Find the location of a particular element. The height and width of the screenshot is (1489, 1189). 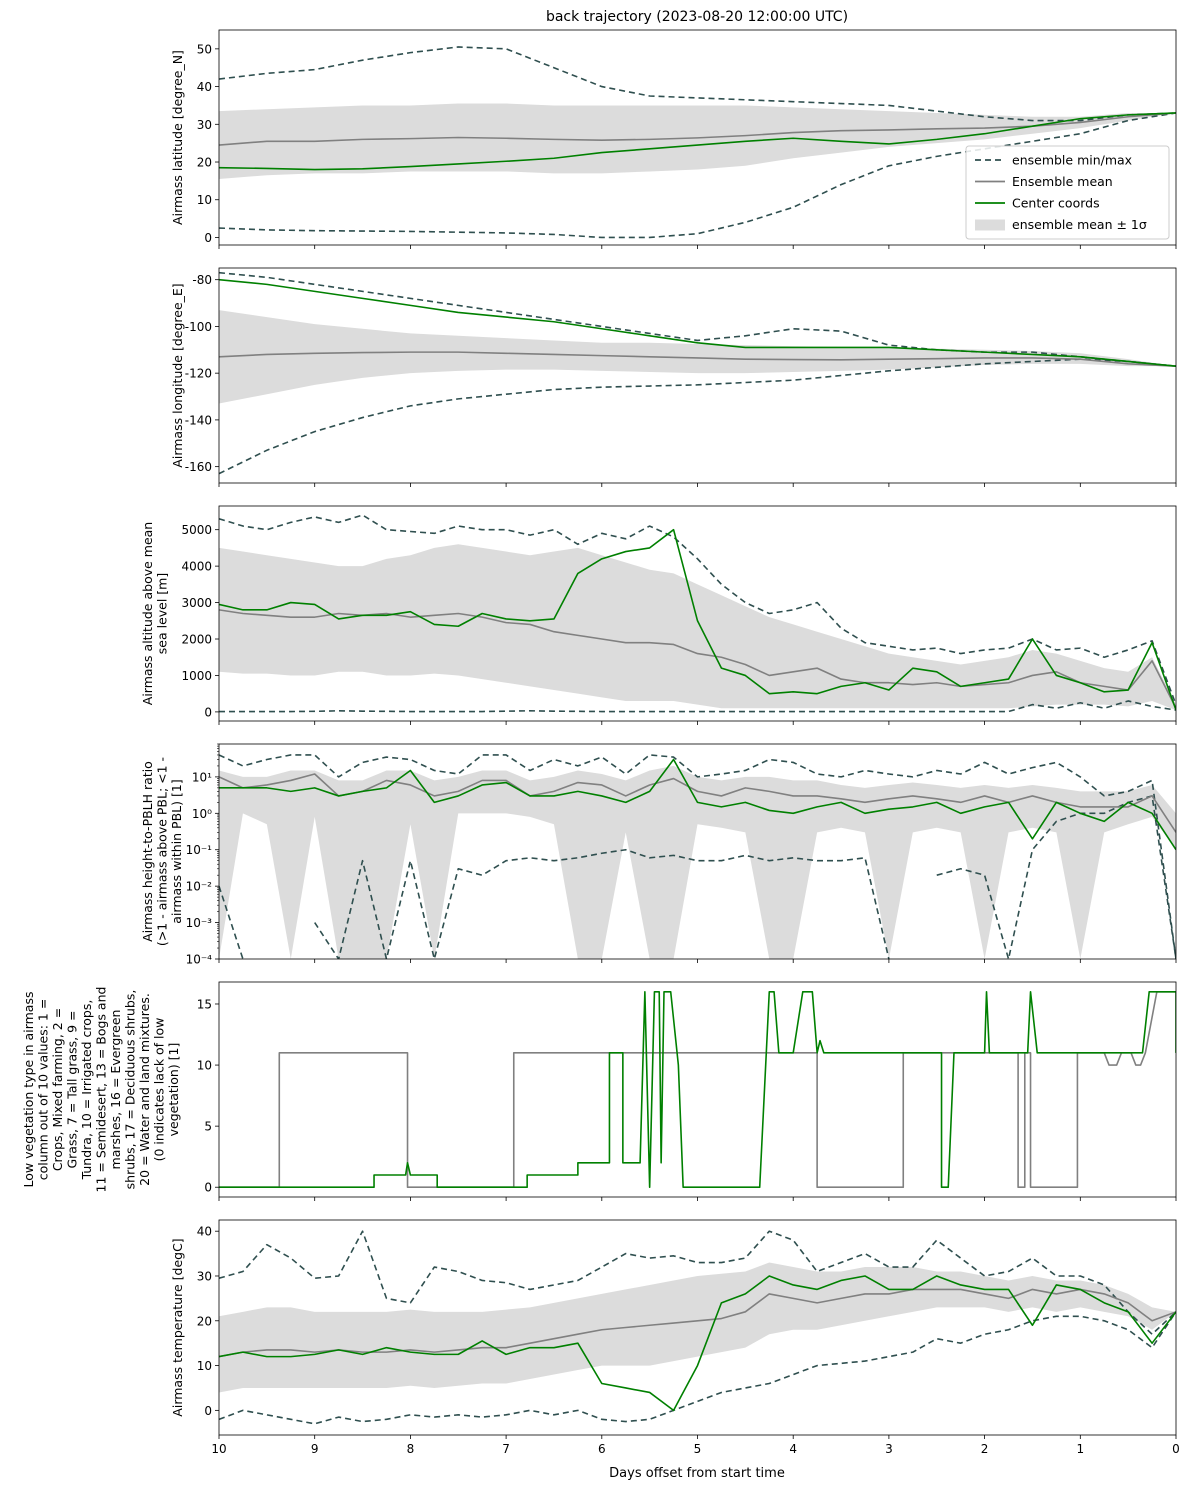

y-axis-label: 20 = Water and land mixtures. is located at coordinates (144, 1089).